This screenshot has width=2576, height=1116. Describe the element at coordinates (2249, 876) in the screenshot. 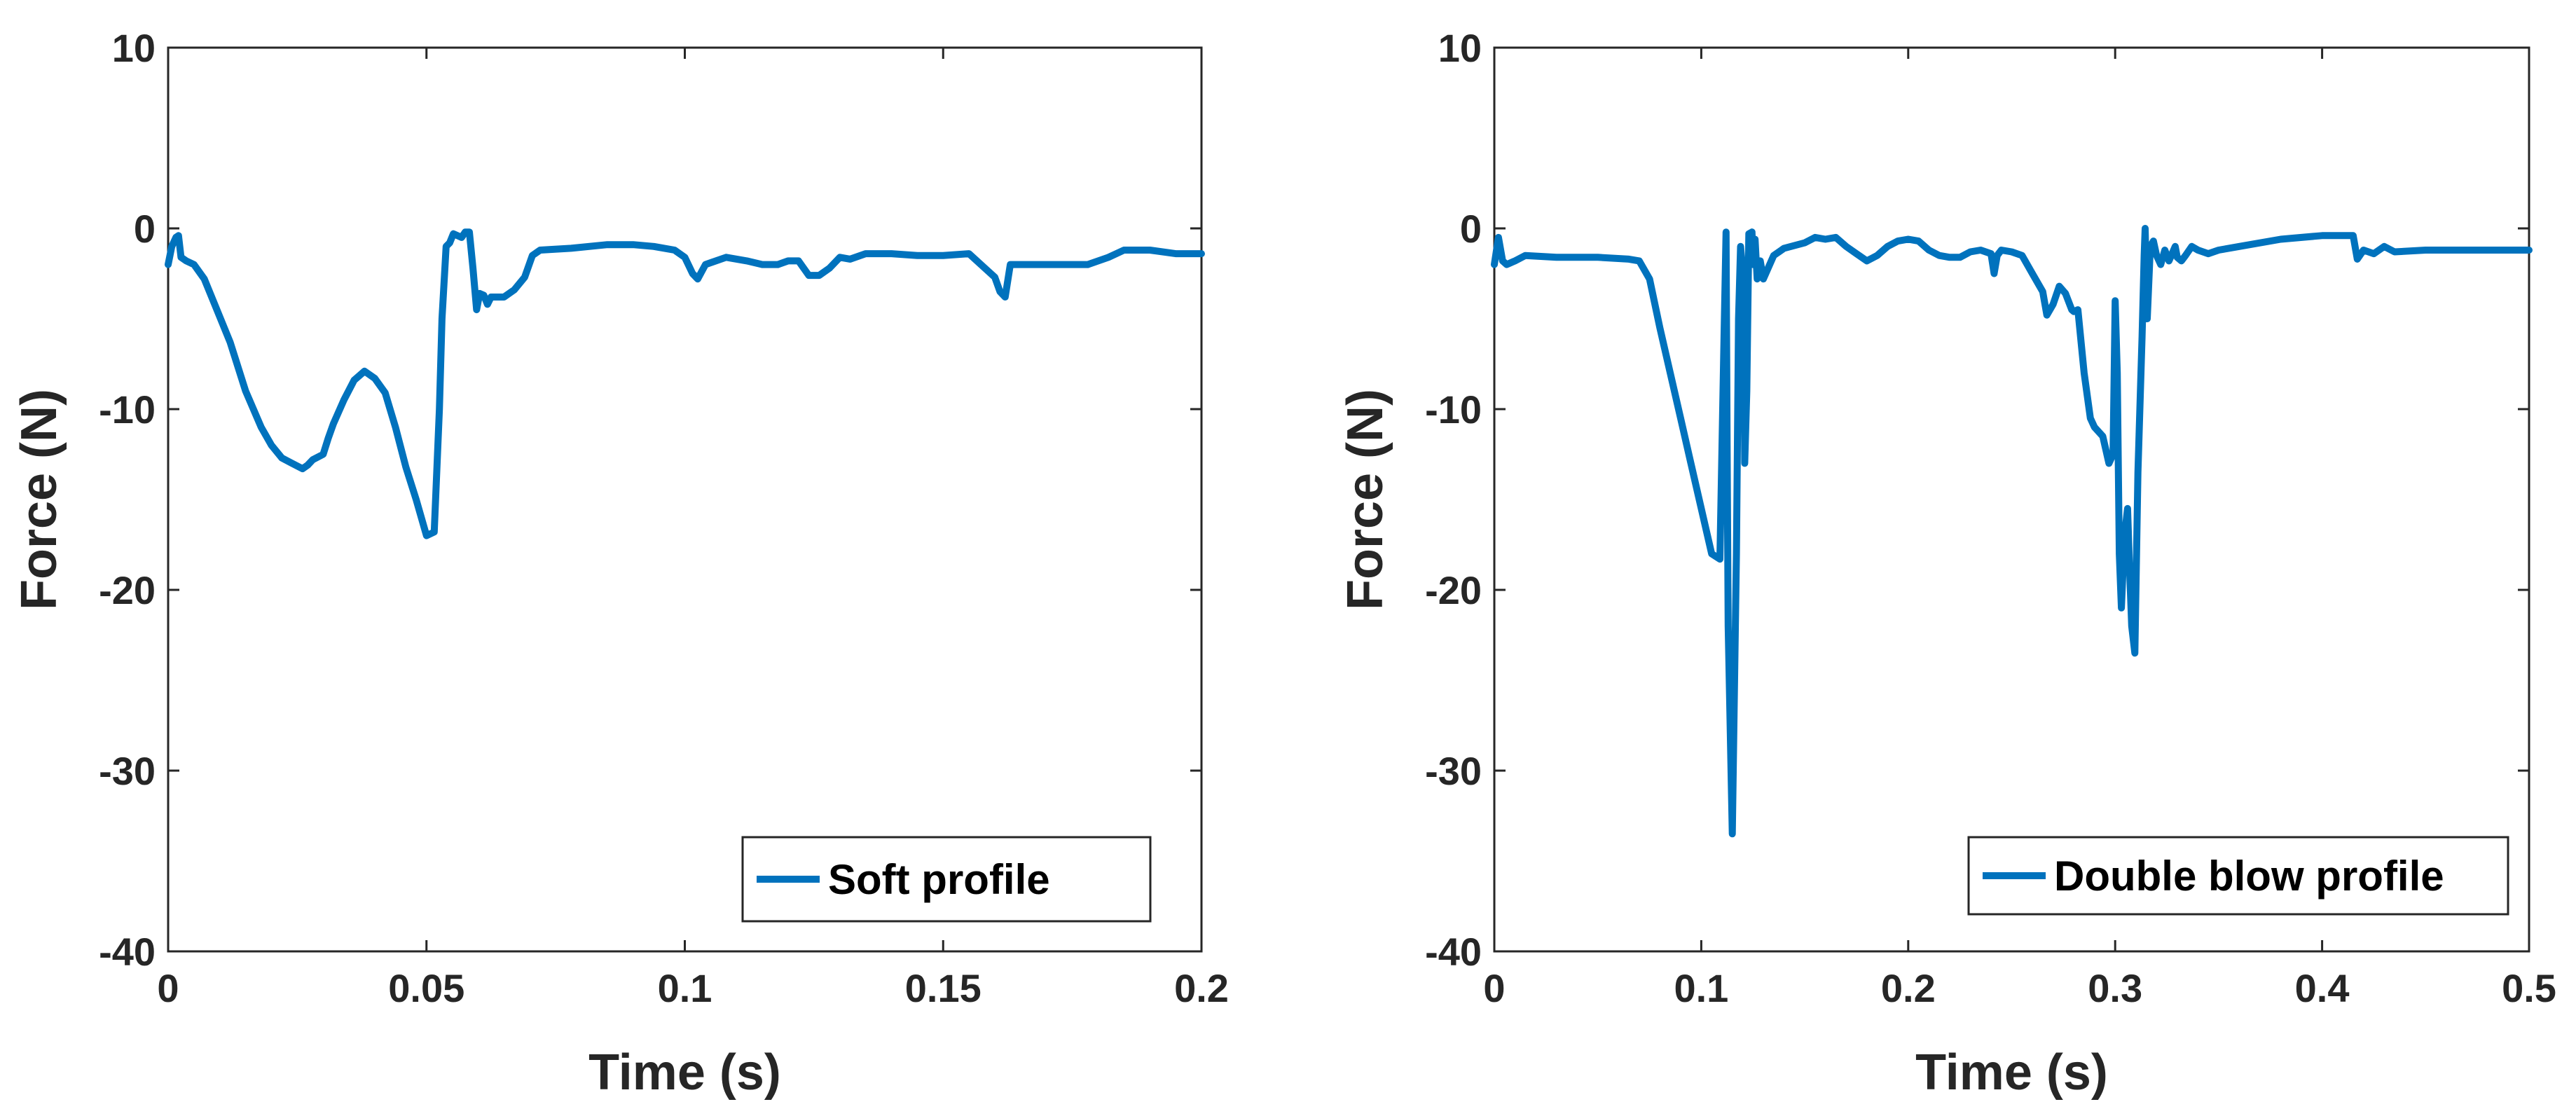

I see `legend-label: Double blow profile` at that location.